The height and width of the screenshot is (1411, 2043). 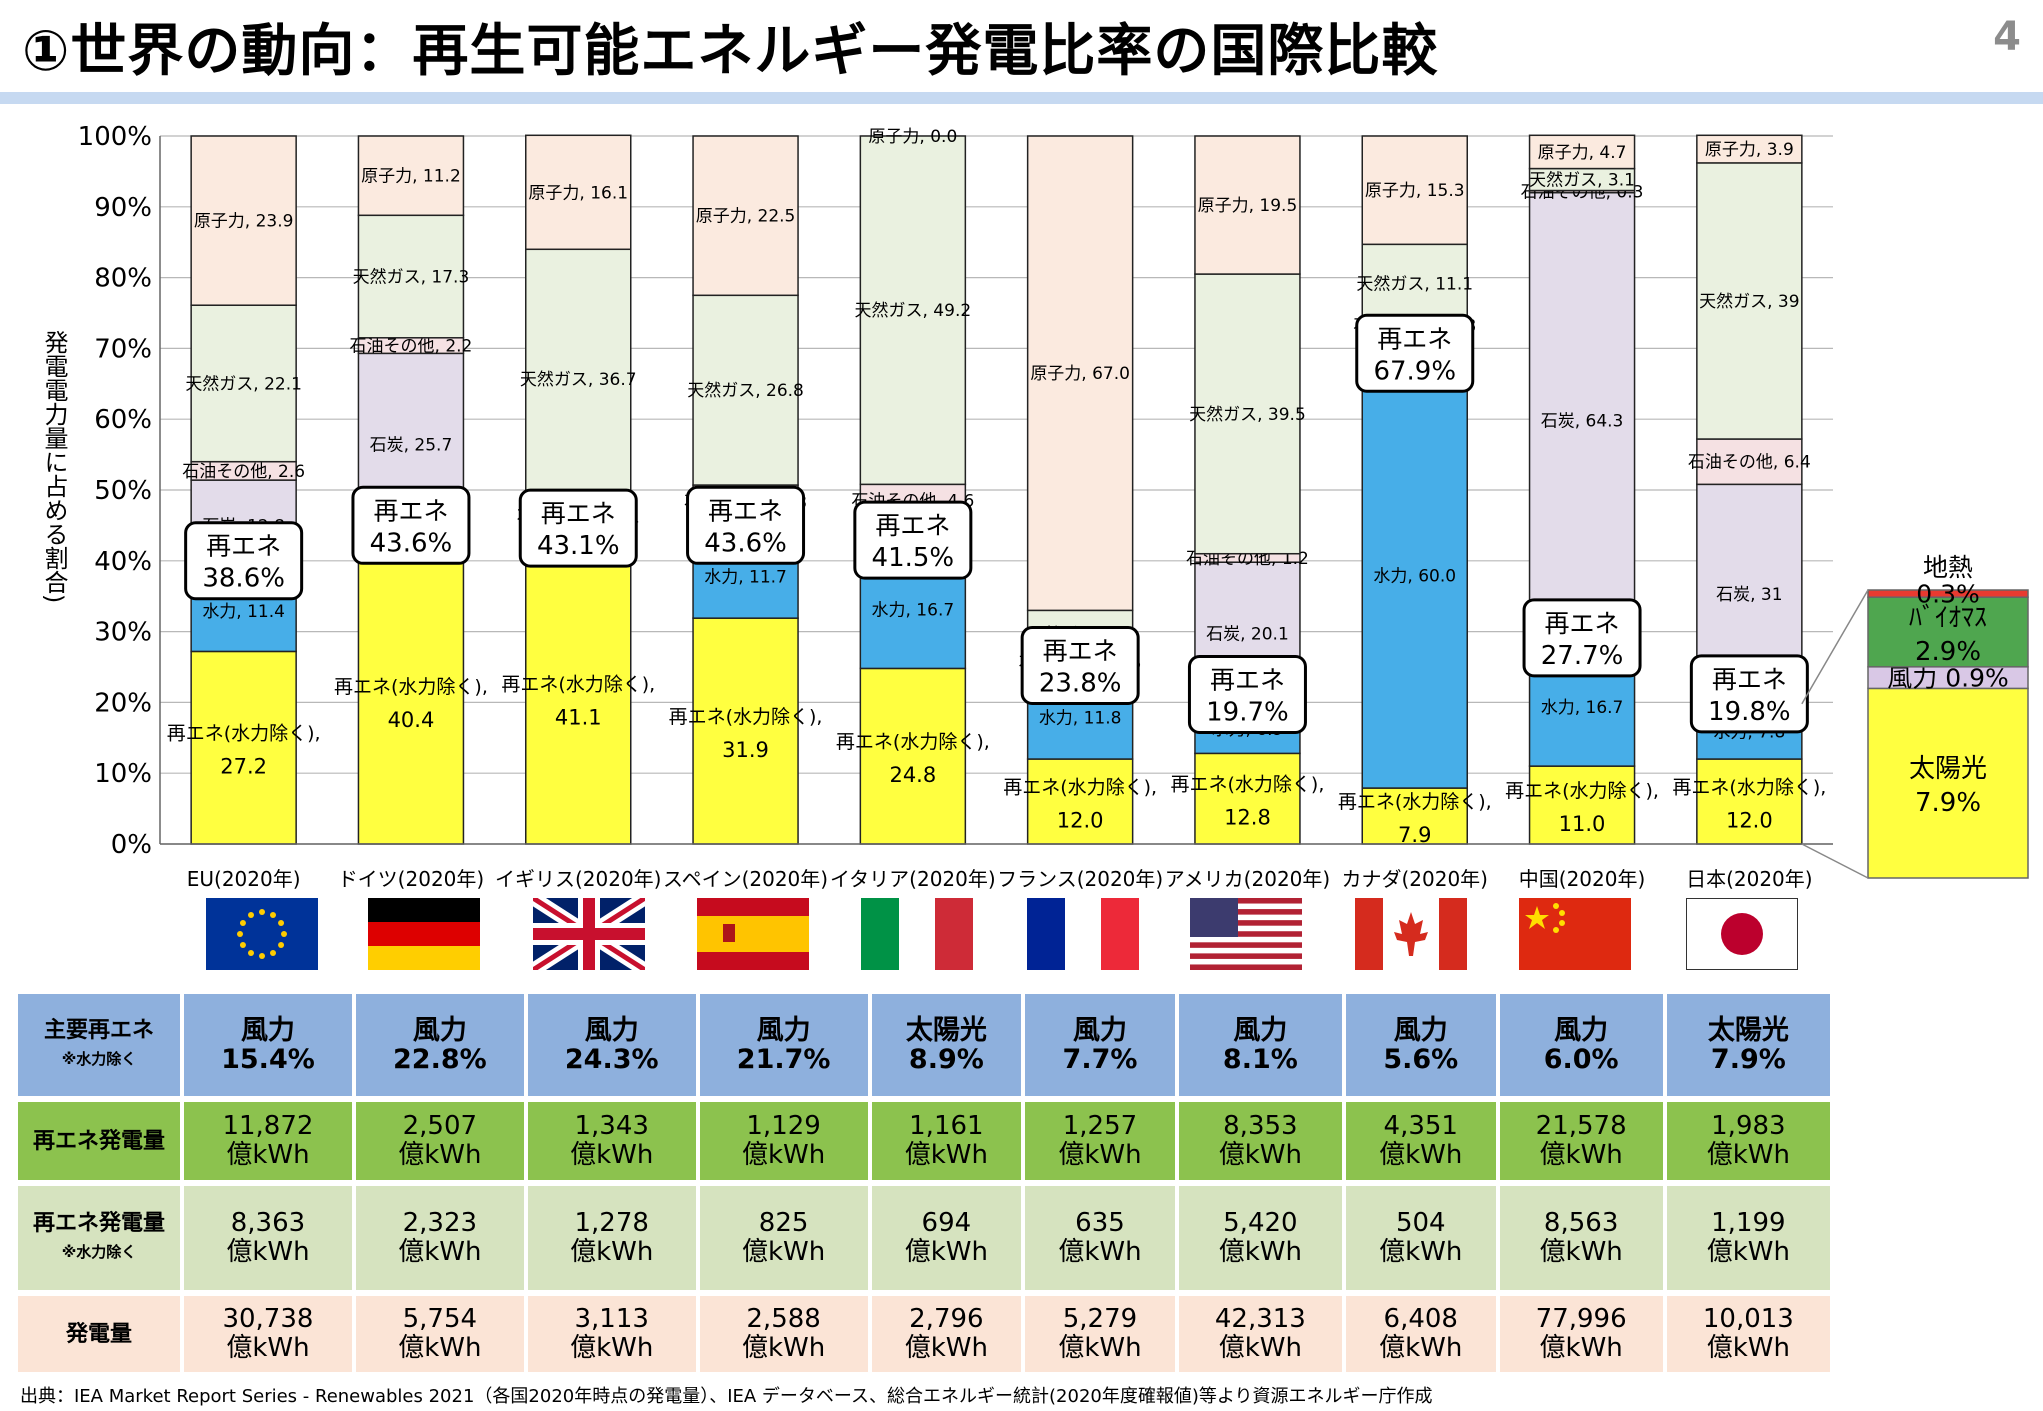 What do you see at coordinates (411, 720) in the screenshot?
I see `data-label: 40.4` at bounding box center [411, 720].